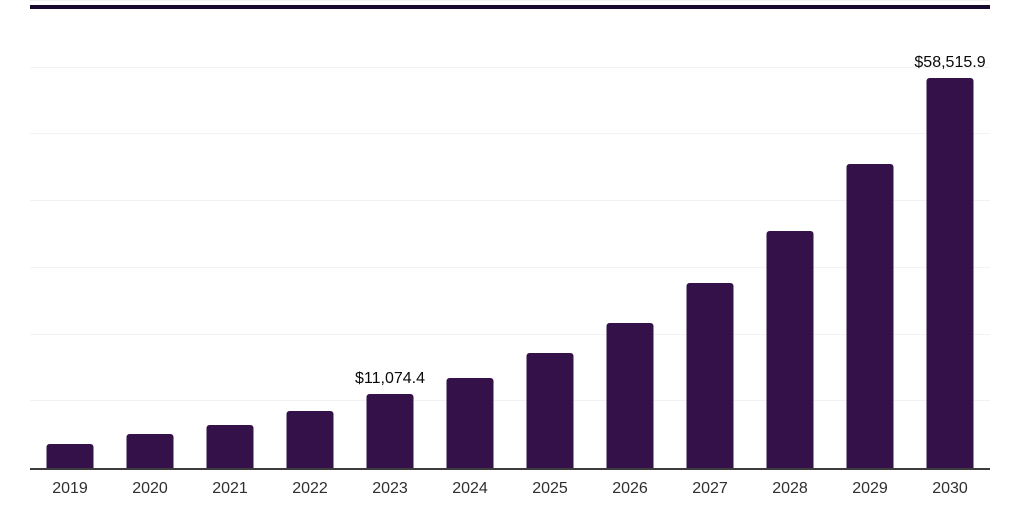  I want to click on bar-group-2020, so click(150, 234).